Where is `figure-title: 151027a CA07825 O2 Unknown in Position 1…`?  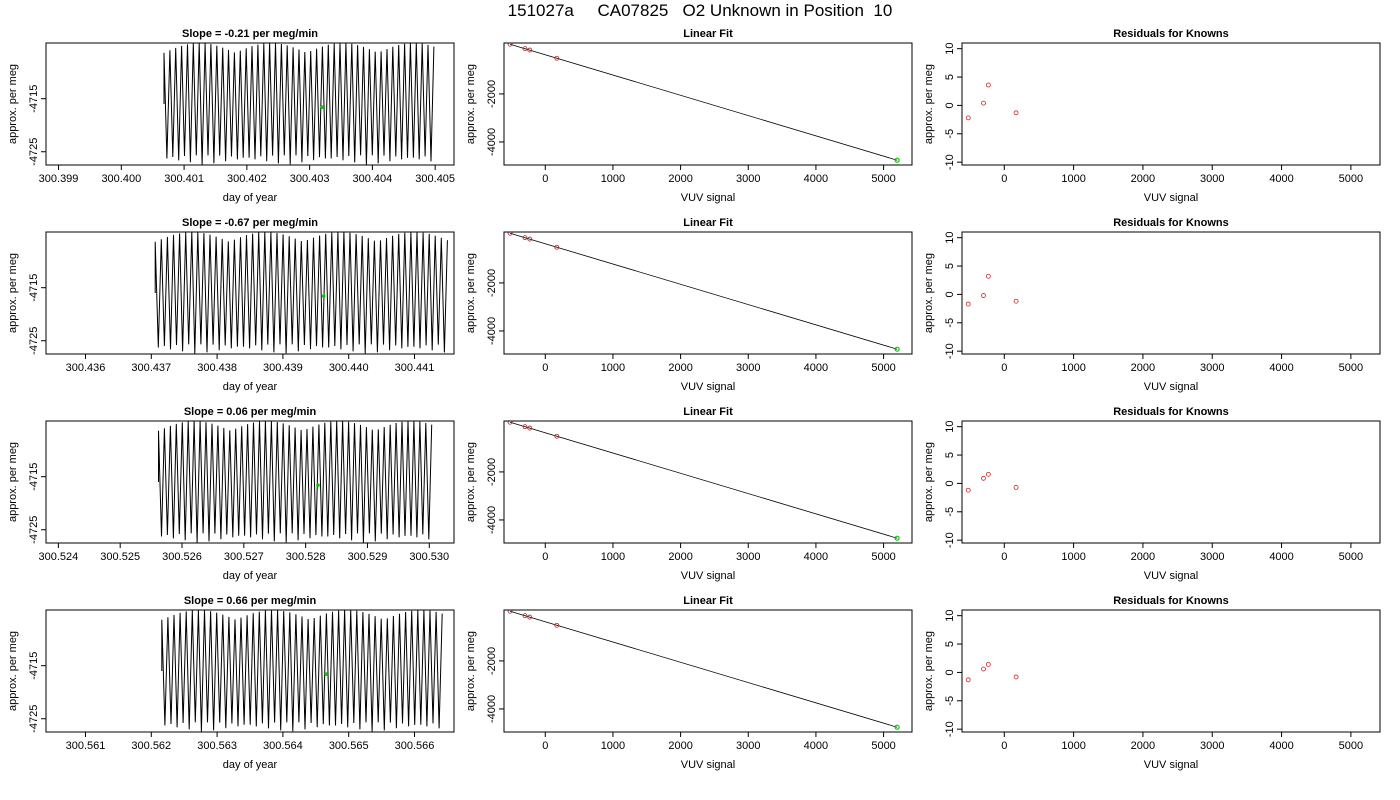 figure-title: 151027a CA07825 O2 Unknown in Position 1… is located at coordinates (700, 10).